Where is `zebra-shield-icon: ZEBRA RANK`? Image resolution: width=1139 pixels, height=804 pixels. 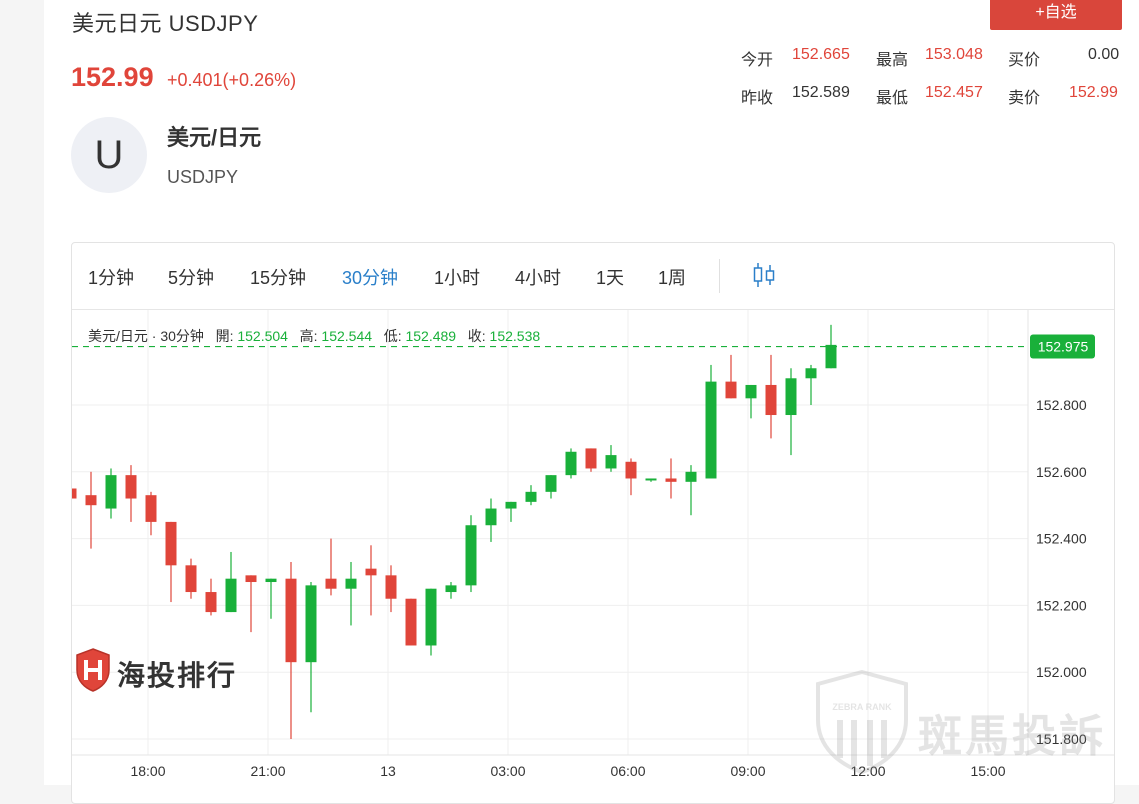 zebra-shield-icon: ZEBRA RANK is located at coordinates (862, 722).